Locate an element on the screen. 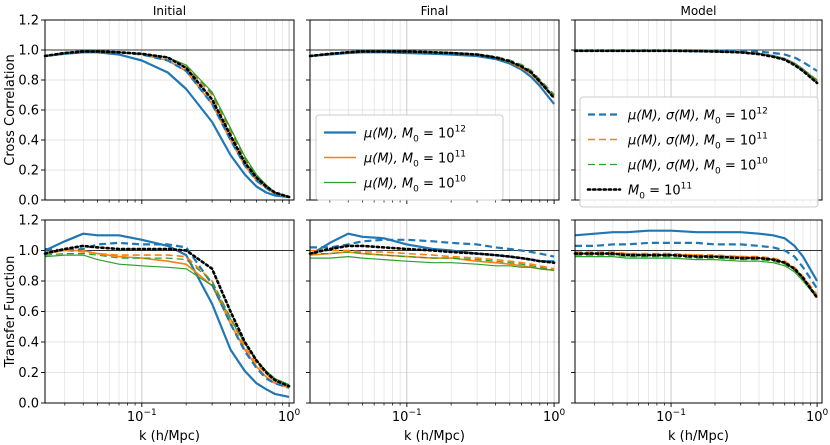  y-axis-label: Cross Correlation is located at coordinates (10, 109).